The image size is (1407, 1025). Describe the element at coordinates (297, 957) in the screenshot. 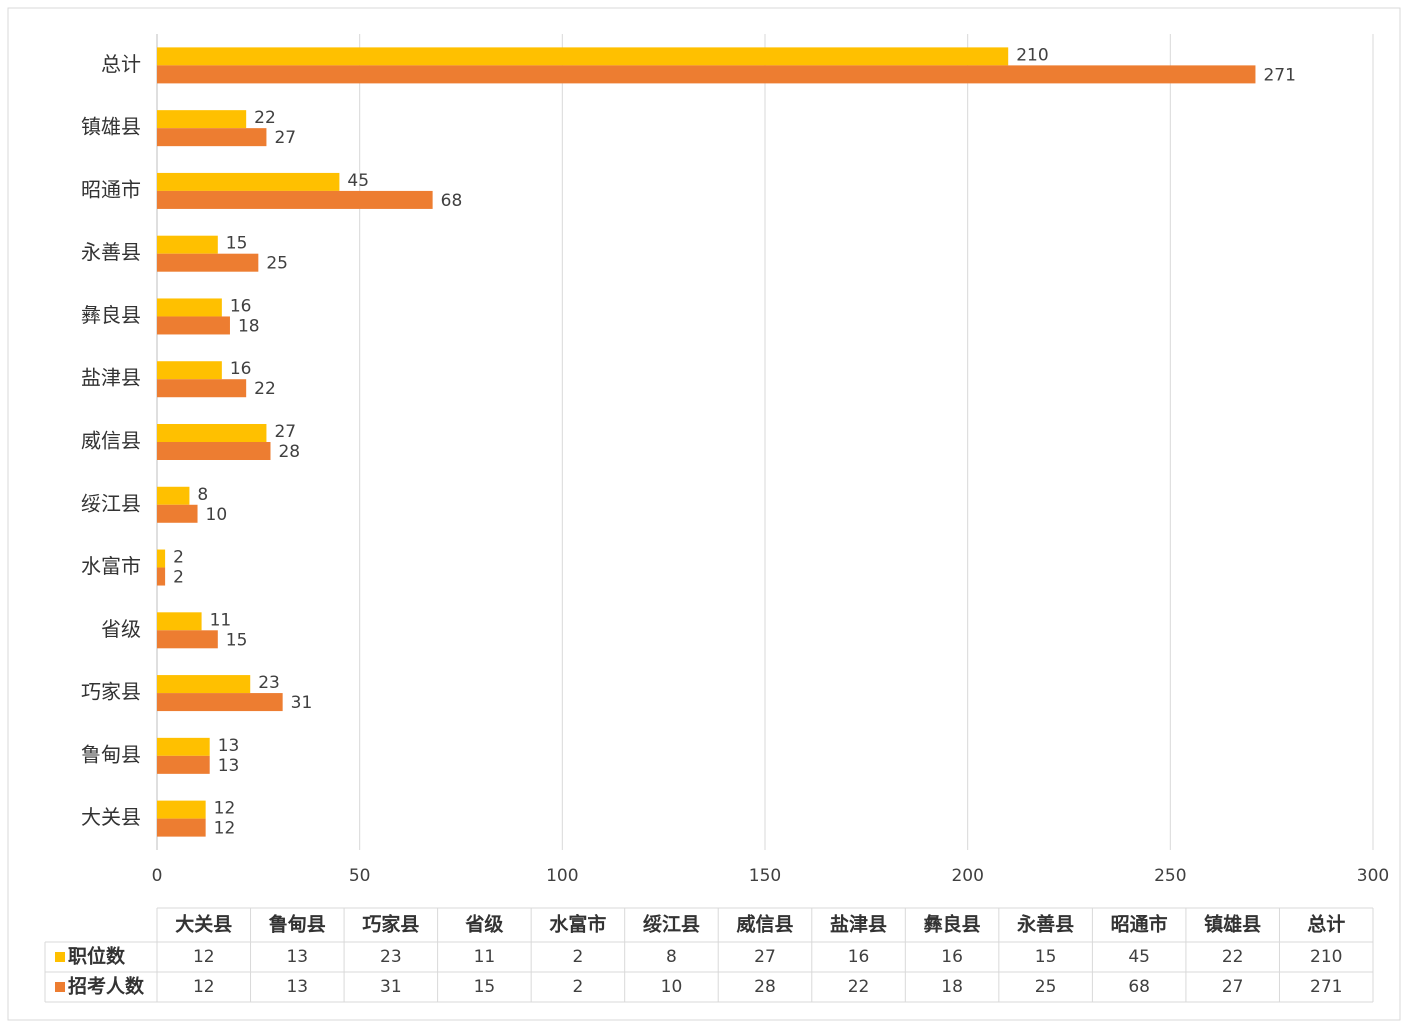

I see `table-cell: 13` at that location.